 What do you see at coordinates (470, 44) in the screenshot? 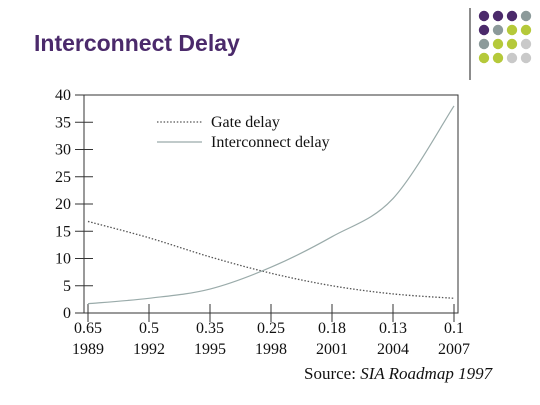
I see `title-divider` at bounding box center [470, 44].